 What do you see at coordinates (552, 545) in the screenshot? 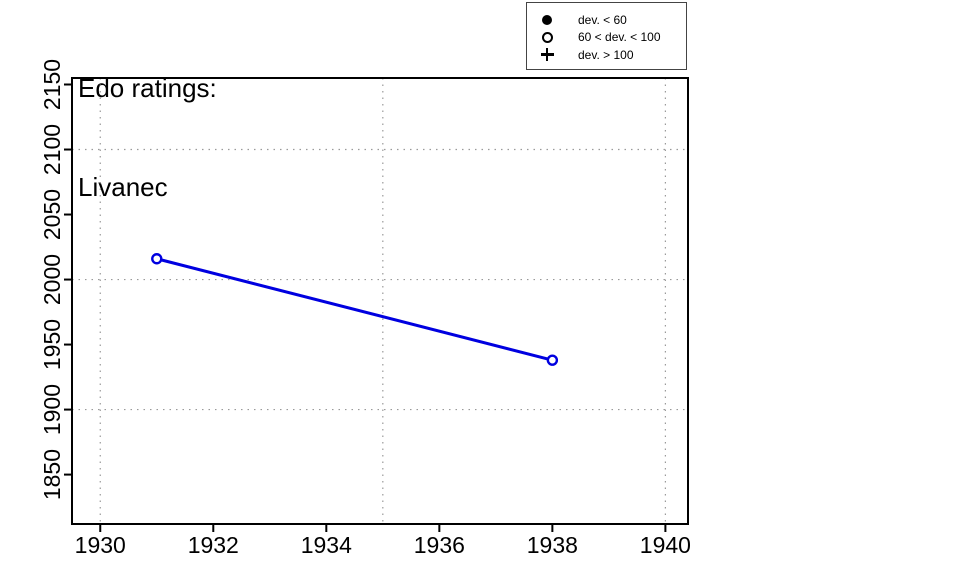
I see `x-tick-label: 1938` at bounding box center [552, 545].